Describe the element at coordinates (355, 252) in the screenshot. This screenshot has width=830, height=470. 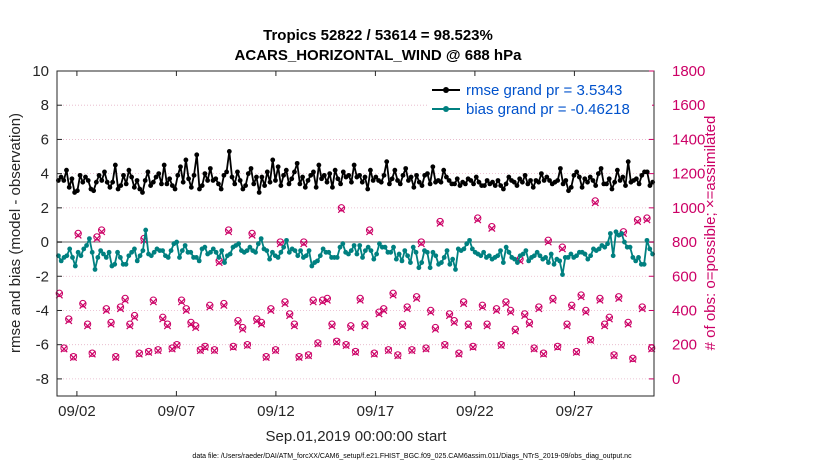
I see `bias-series` at that location.